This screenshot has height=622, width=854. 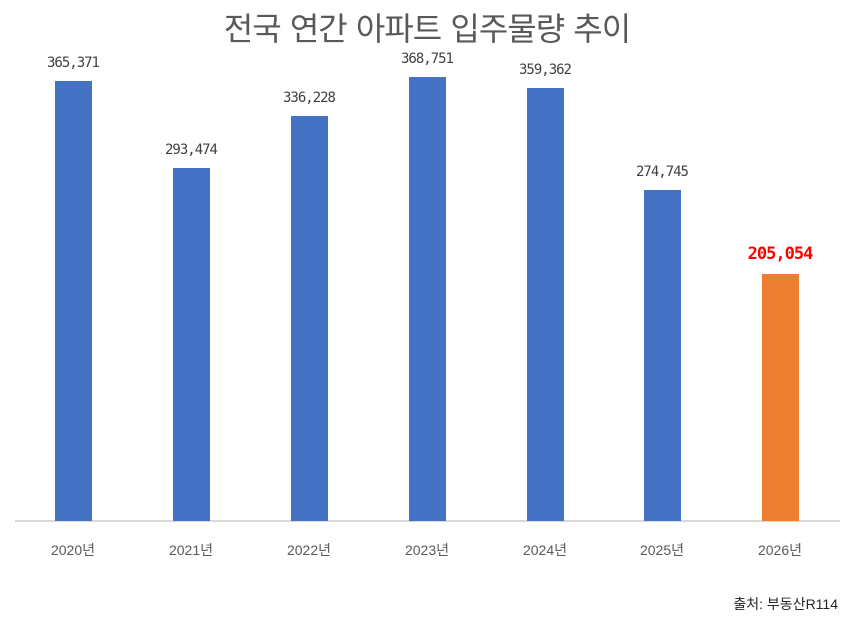 I want to click on value-label: 336,228, so click(x=309, y=98).